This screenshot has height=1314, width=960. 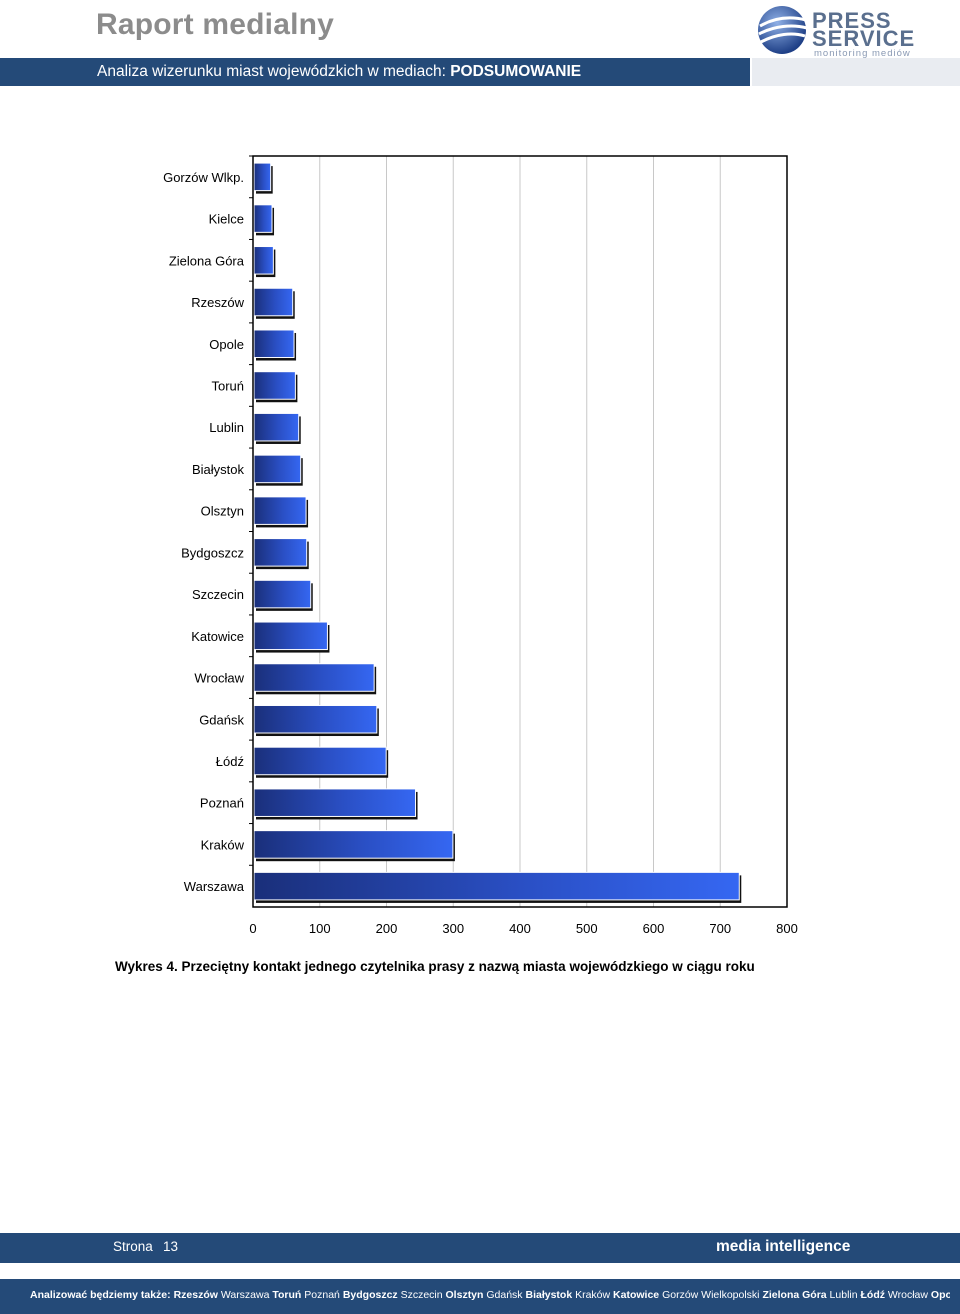 I want to click on x-tick-label: 700, so click(x=720, y=928).